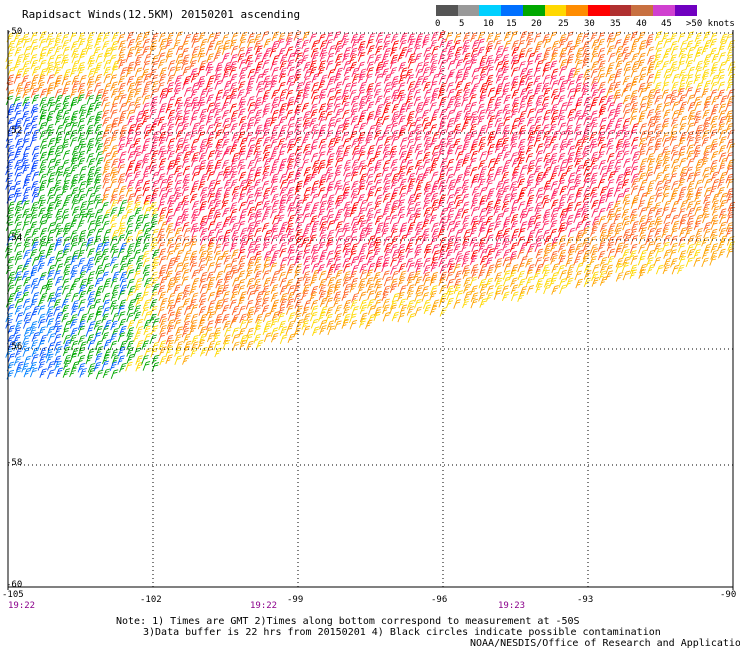 This screenshot has width=740, height=650. I want to click on legend-tick-label: 5, so click(462, 24).